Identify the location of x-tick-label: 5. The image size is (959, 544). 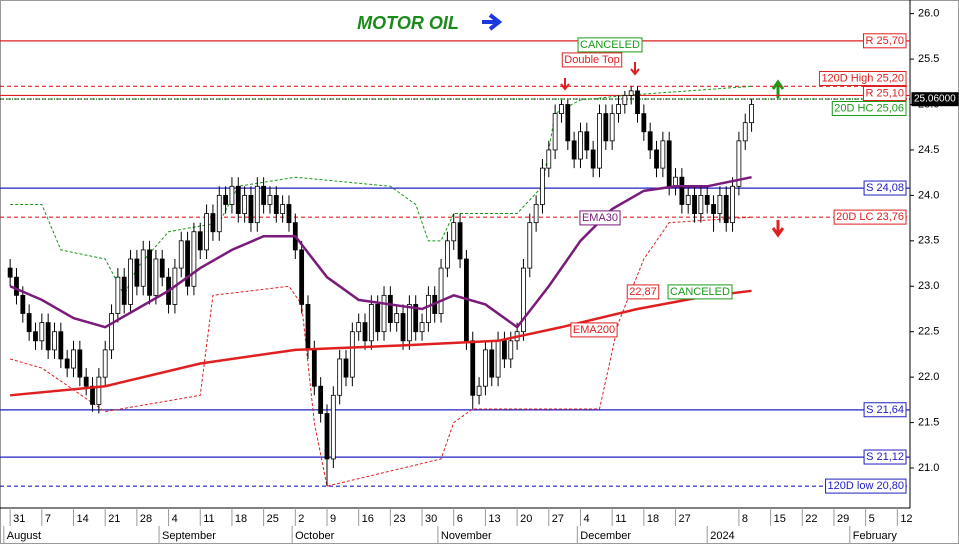
(872, 519).